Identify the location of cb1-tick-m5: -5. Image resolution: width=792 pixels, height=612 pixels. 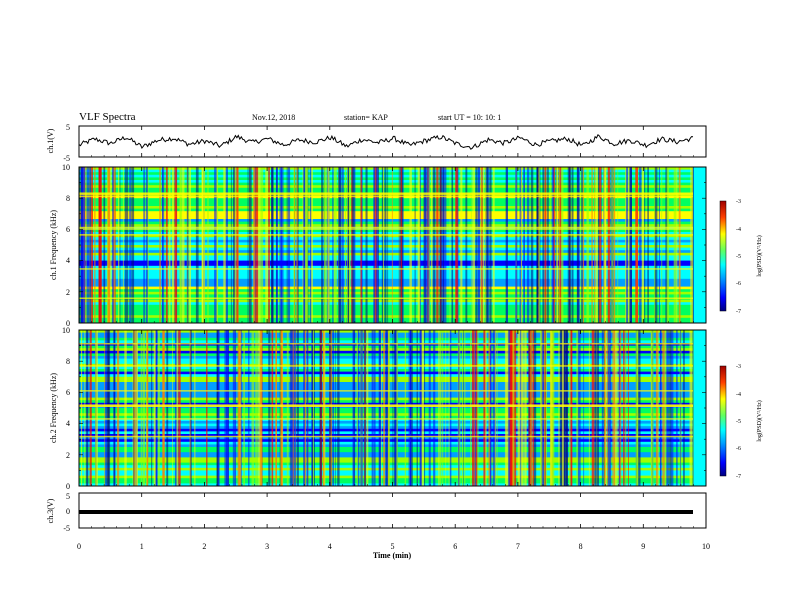
(738, 257).